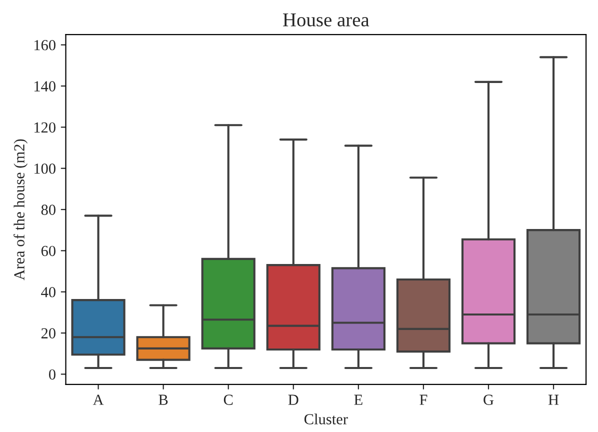 The height and width of the screenshot is (432, 598). What do you see at coordinates (163, 399) in the screenshot?
I see `x-tick-label: B` at bounding box center [163, 399].